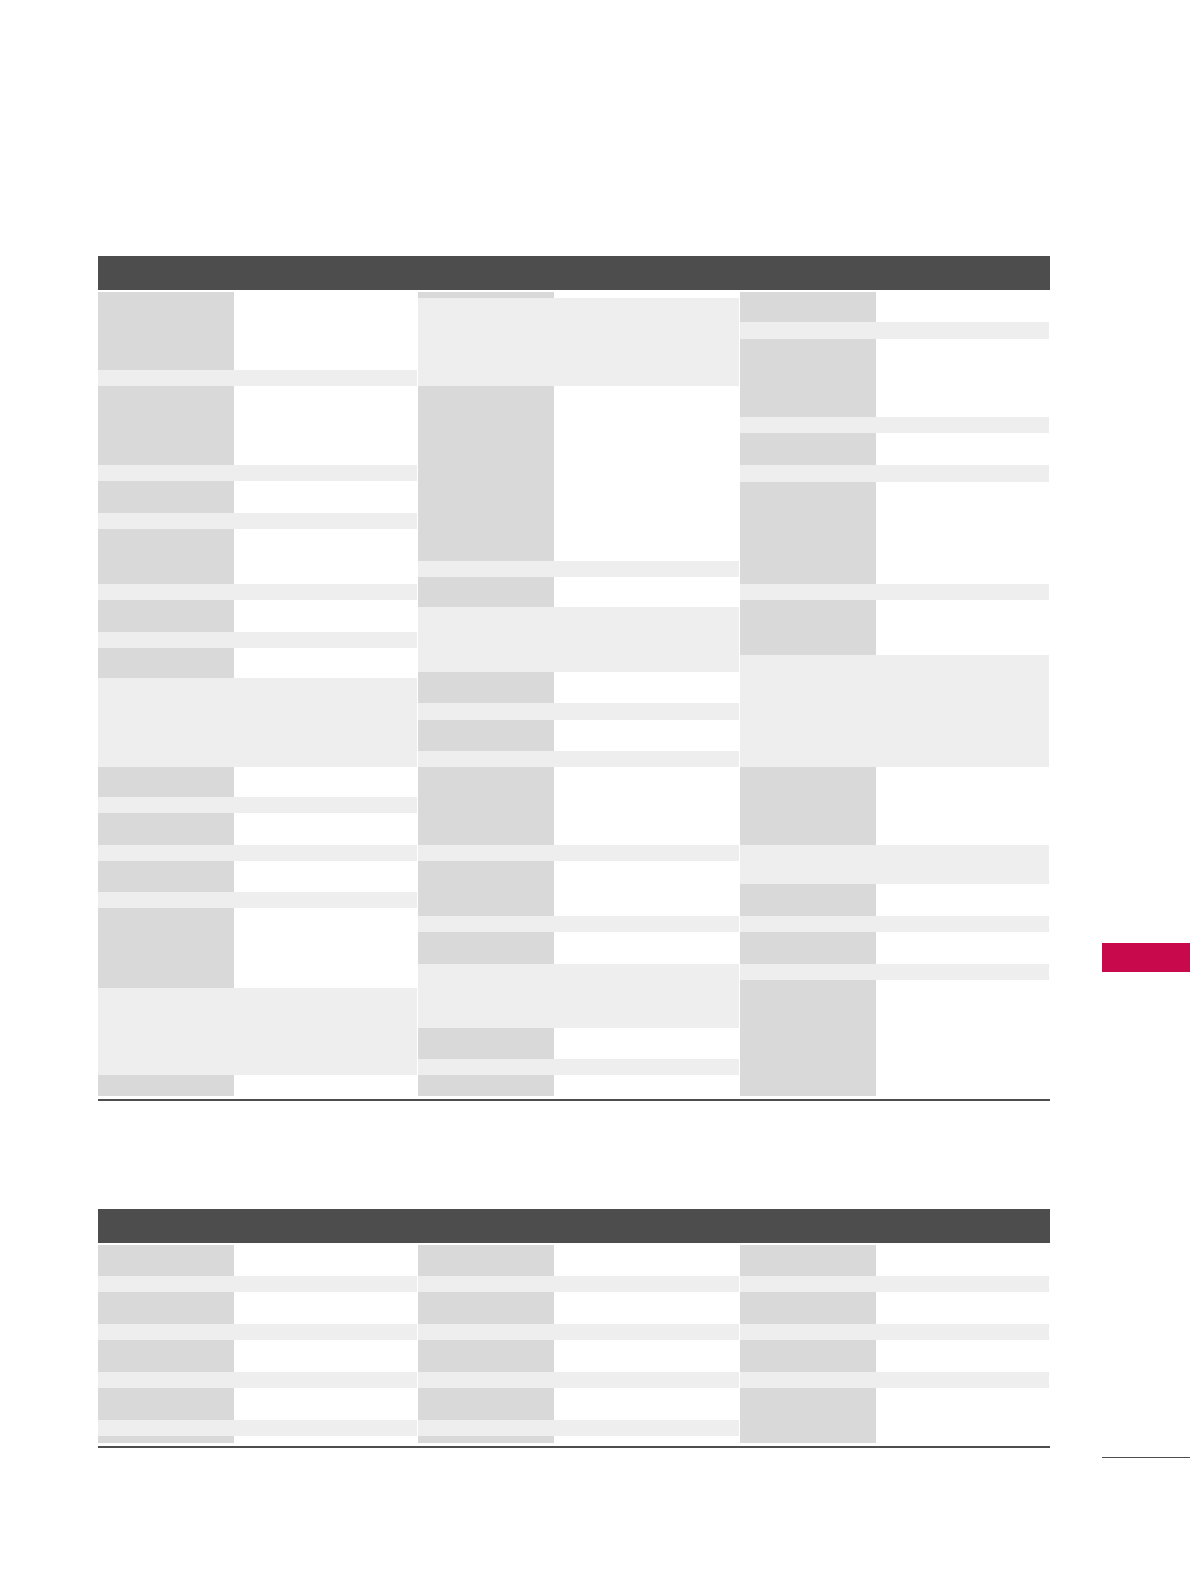  Describe the element at coordinates (1146, 1457) in the screenshot. I see `footer-rule` at that location.